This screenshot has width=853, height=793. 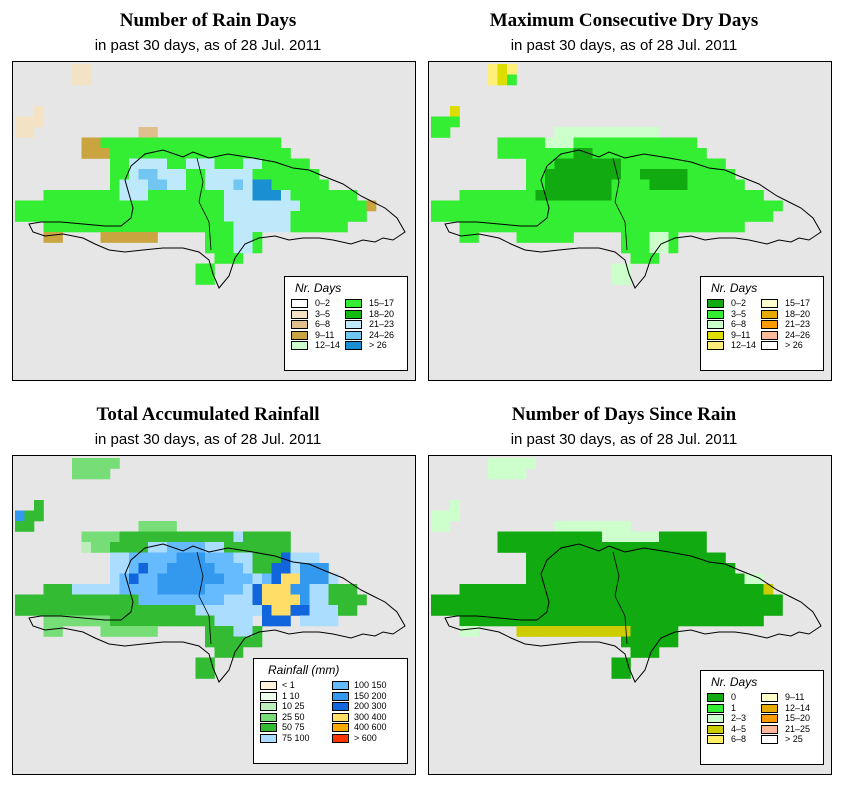 What do you see at coordinates (296, 737) in the screenshot?
I see `legend-label: 75 100` at bounding box center [296, 737].